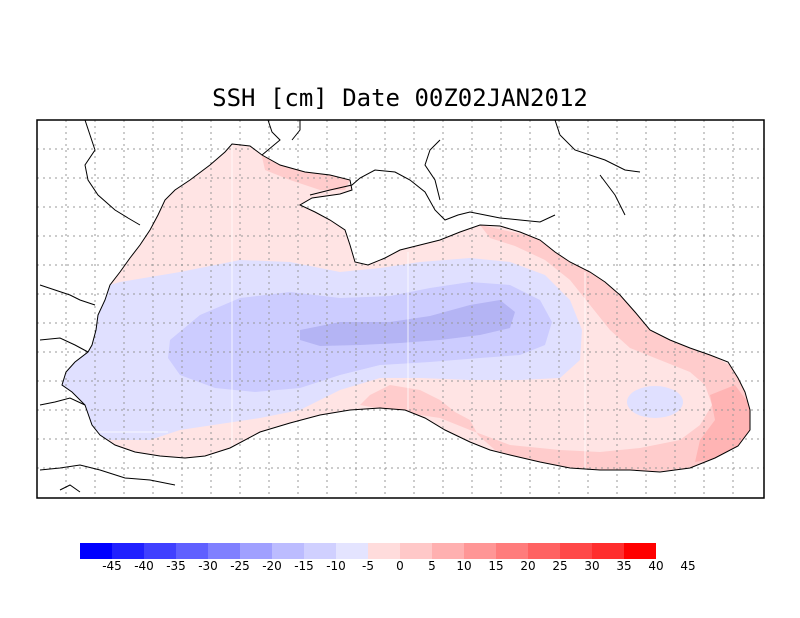 The image size is (800, 618). I want to click on colorbar-tick-label: 35, so click(624, 566).